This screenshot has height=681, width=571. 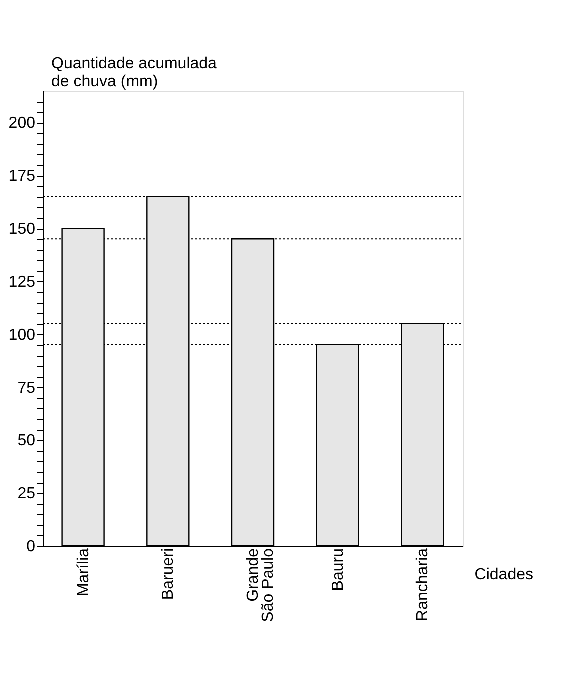 What do you see at coordinates (22, 177) in the screenshot?
I see `y-tick-label: 175` at bounding box center [22, 177].